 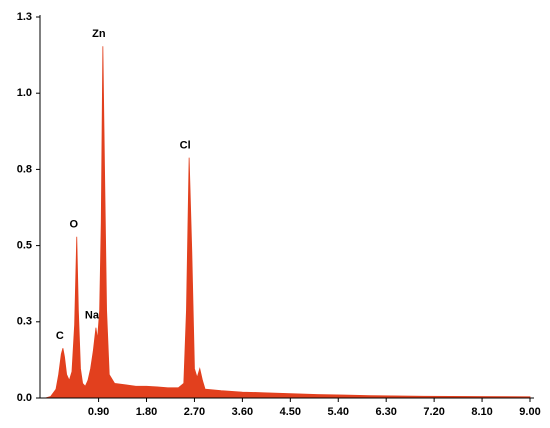 What do you see at coordinates (60, 336) in the screenshot?
I see `peak-label: C` at bounding box center [60, 336].